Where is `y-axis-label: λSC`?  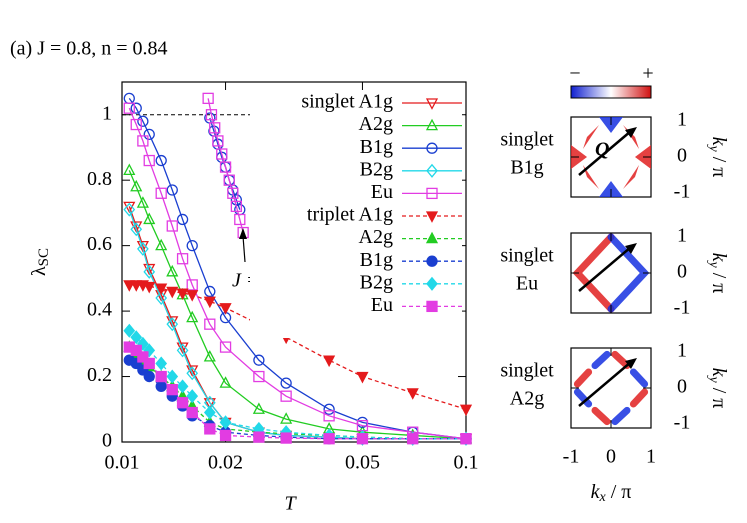 y-axis-label: λSC is located at coordinates (40, 262).